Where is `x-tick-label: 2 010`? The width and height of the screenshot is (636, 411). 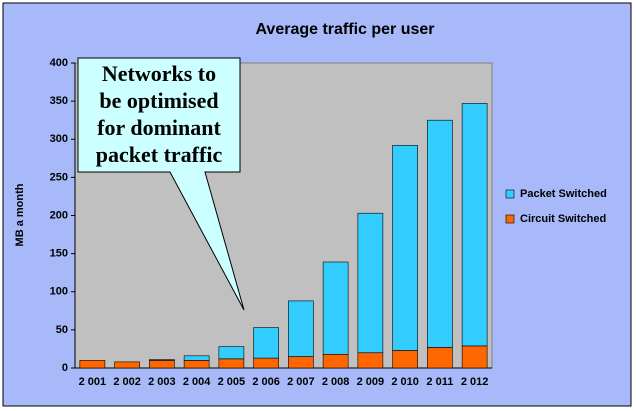 x-tick-label: 2 010 is located at coordinates (405, 382).